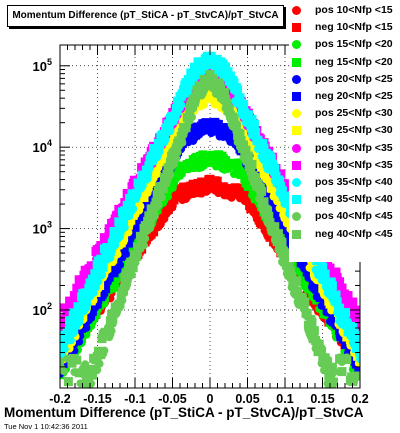 This screenshot has height=433, width=400. What do you see at coordinates (344, 81) in the screenshot?
I see `legend-entry: pos 20<Nfp <25` at bounding box center [344, 81].